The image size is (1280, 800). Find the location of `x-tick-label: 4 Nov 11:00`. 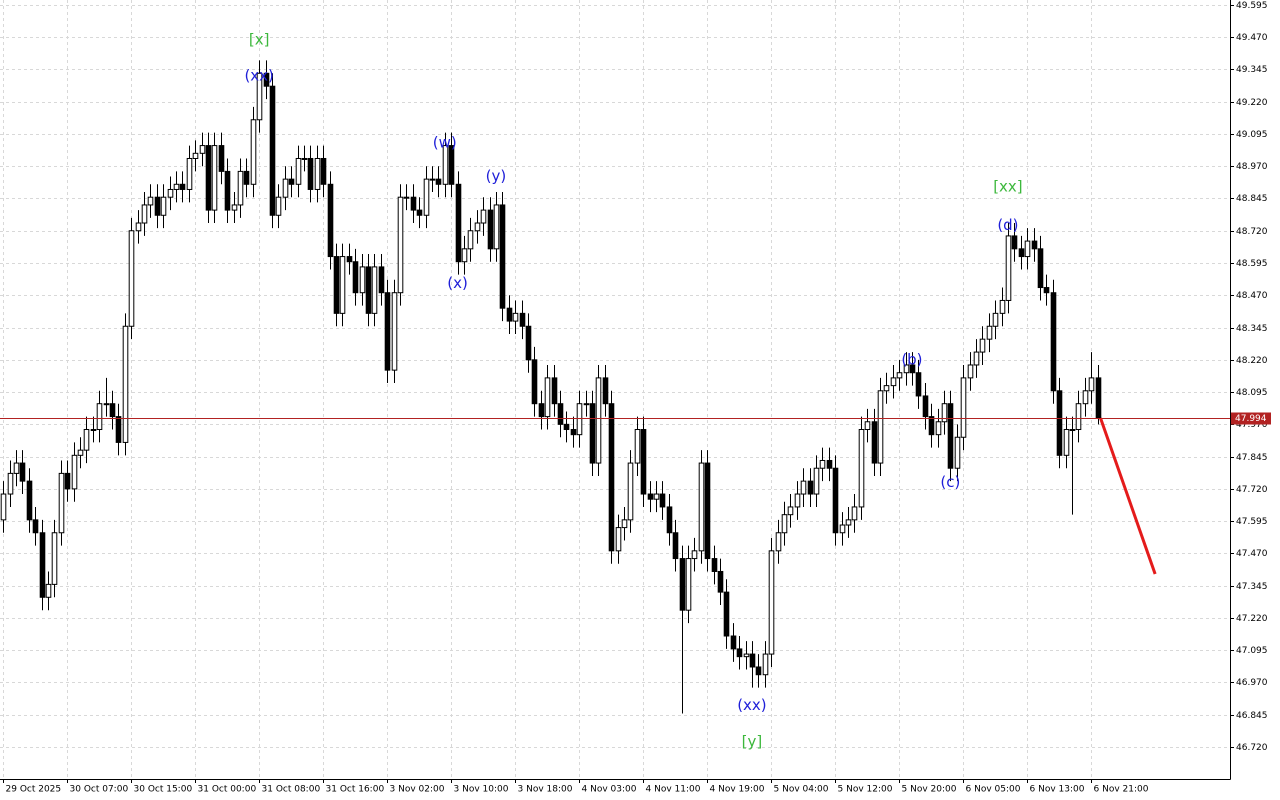

x-tick-label: 4 Nov 11:00 is located at coordinates (673, 790).